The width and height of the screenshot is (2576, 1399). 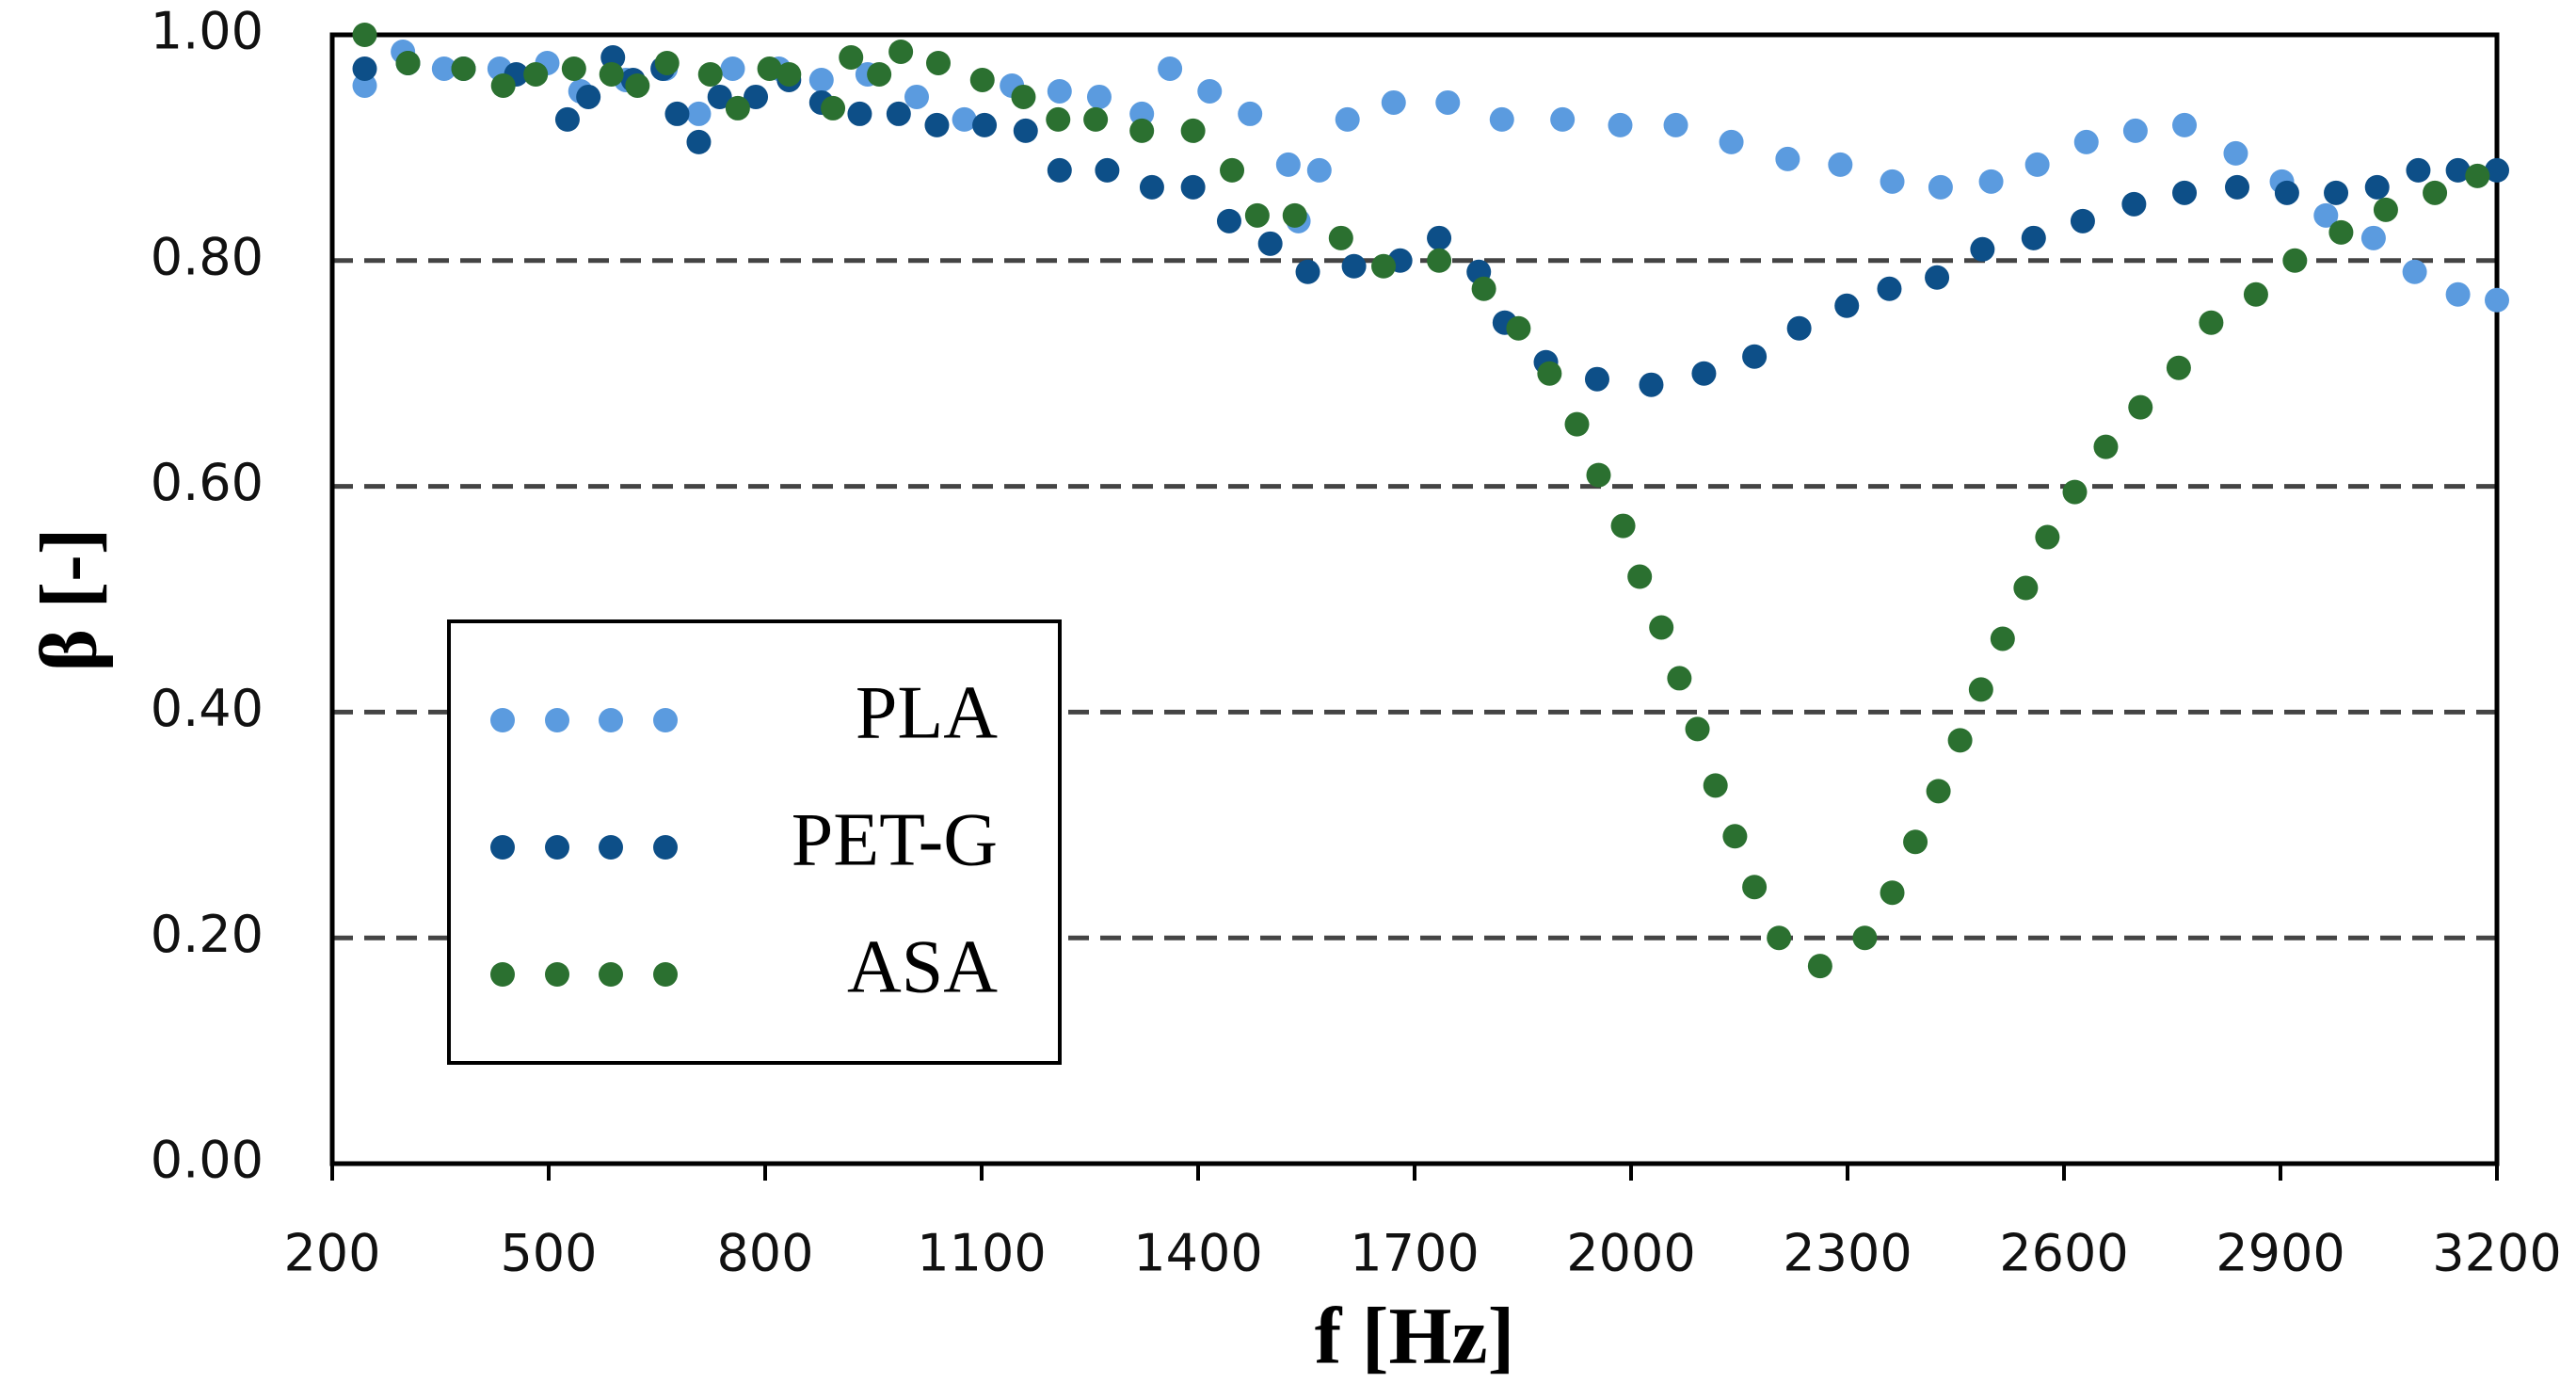 I want to click on x-tick-label: 3200, so click(x=2496, y=1253).